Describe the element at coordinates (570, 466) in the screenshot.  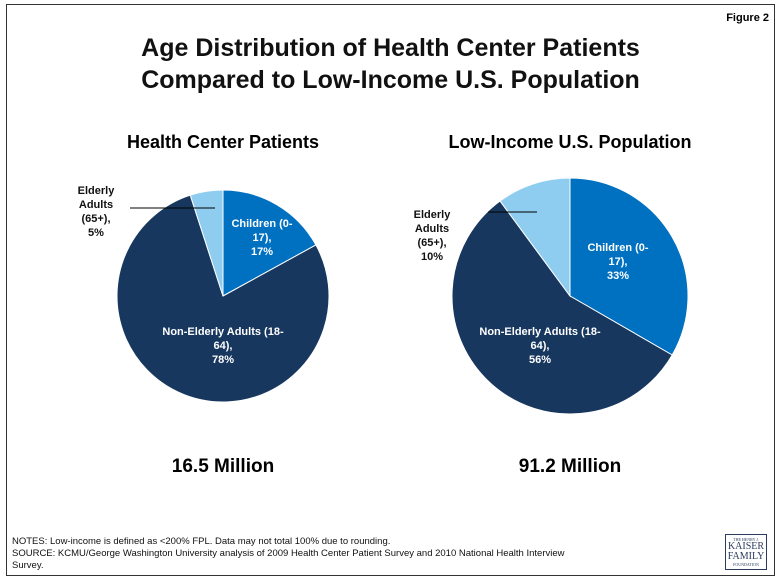
I see `total-label: 91.2 Million` at that location.